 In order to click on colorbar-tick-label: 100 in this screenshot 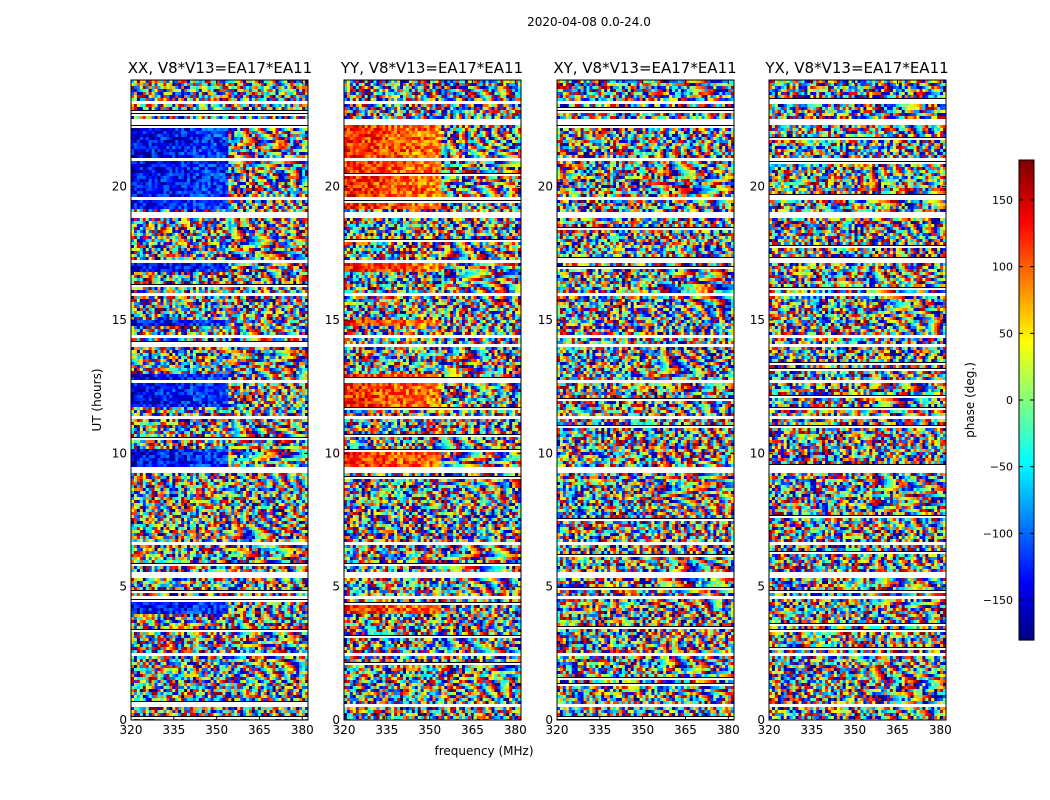, I will do `click(1002, 267)`.